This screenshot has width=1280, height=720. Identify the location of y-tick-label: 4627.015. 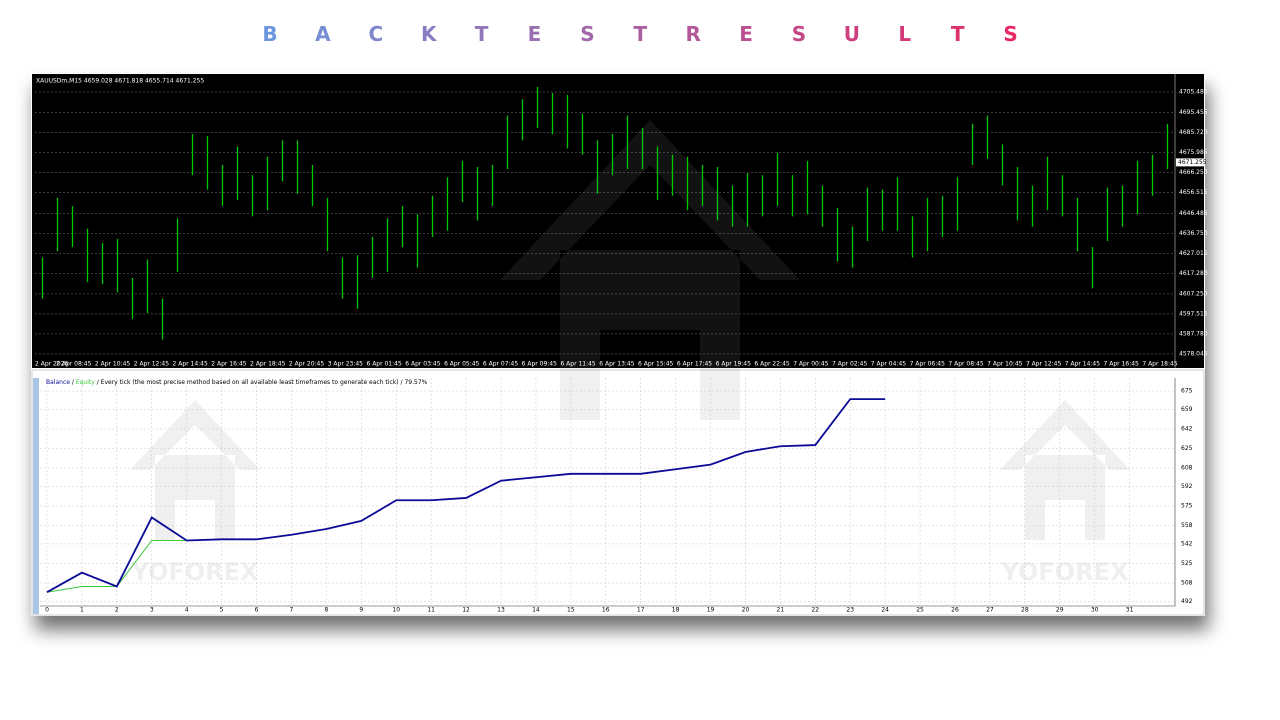
(1193, 253).